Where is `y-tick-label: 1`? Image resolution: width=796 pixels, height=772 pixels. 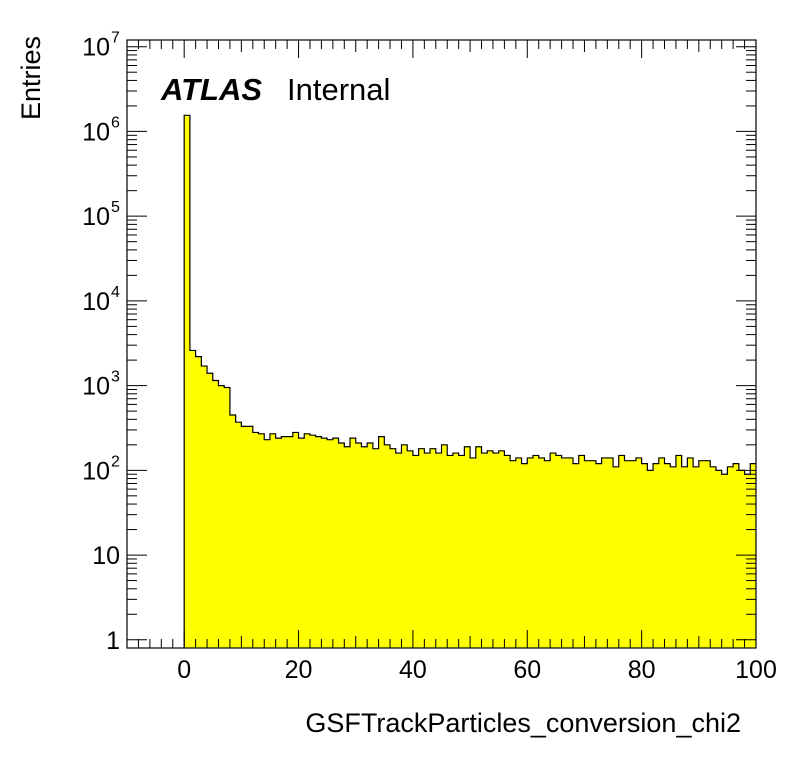 y-tick-label: 1 is located at coordinates (113, 641).